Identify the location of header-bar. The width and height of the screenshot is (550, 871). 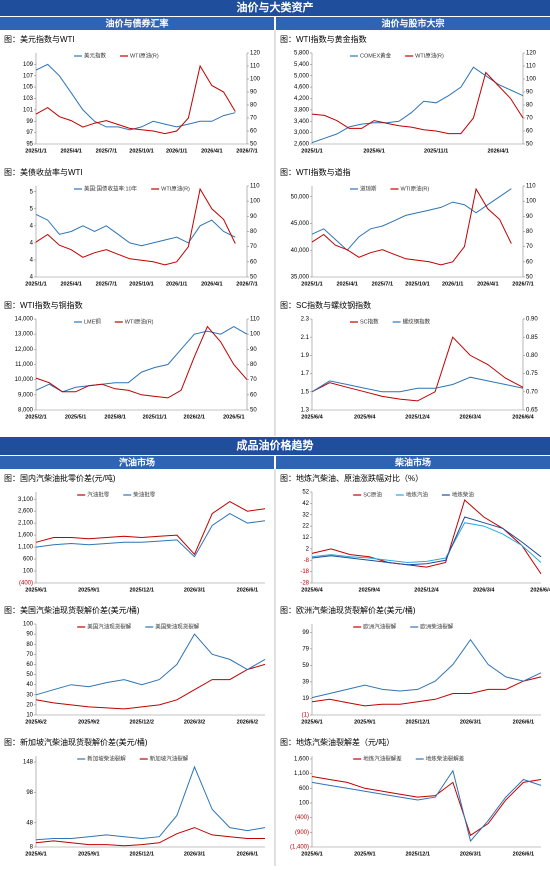
(275, 446).